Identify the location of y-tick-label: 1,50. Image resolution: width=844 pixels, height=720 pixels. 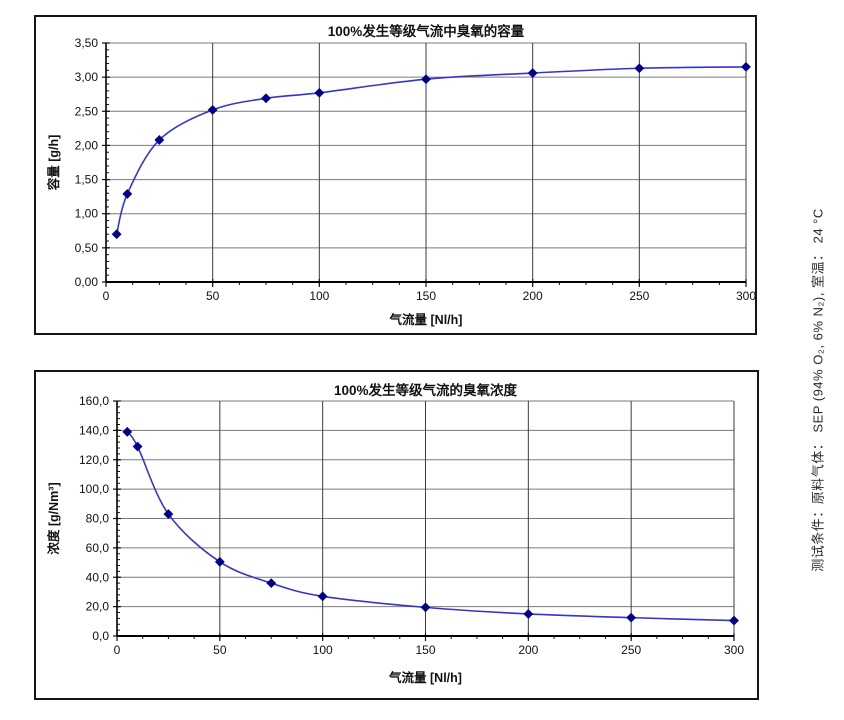
(87, 180).